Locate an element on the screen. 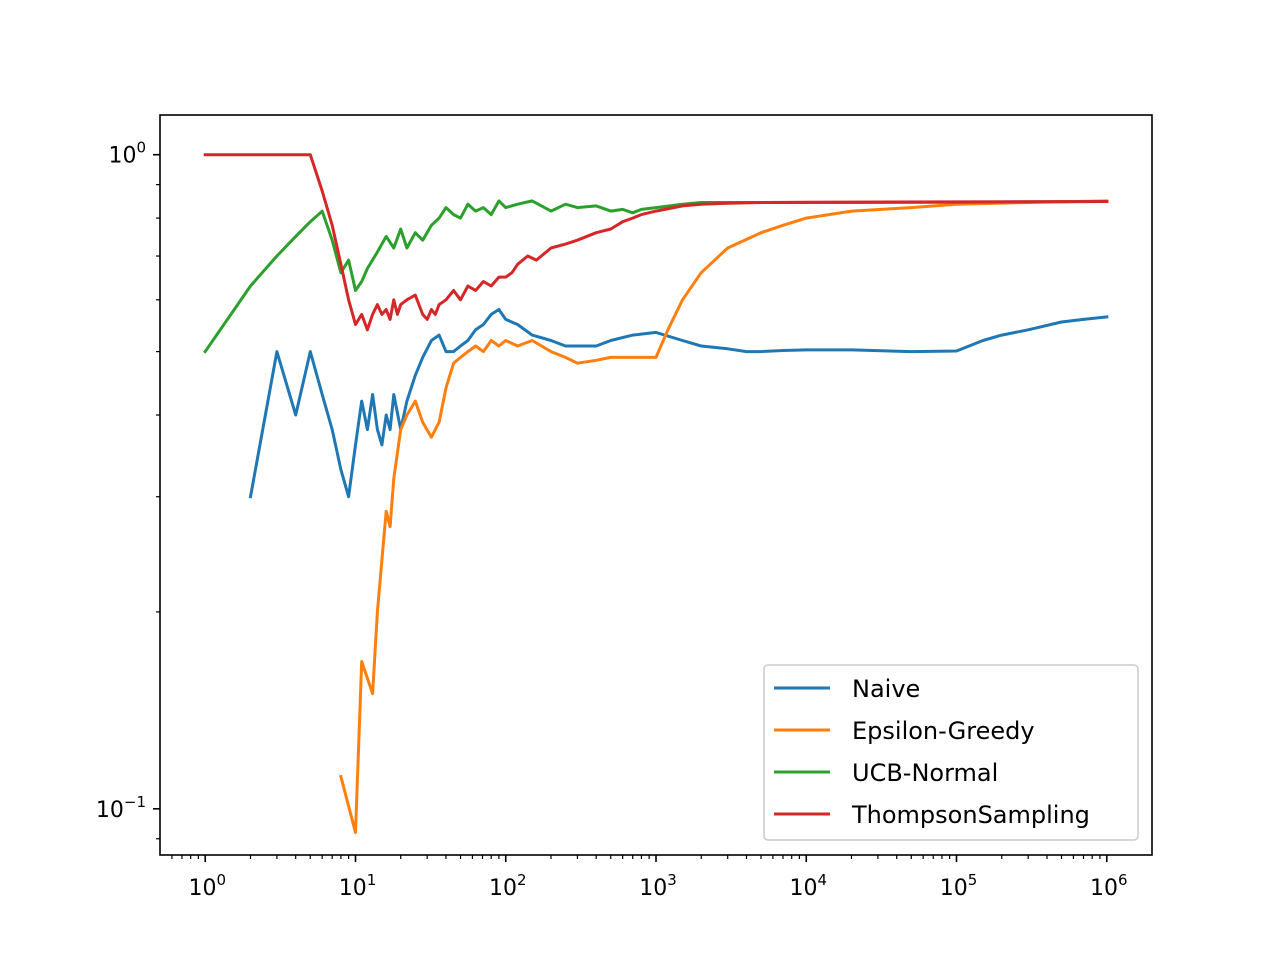  y-tick-label: 10⁻¹ is located at coordinates (121, 808).